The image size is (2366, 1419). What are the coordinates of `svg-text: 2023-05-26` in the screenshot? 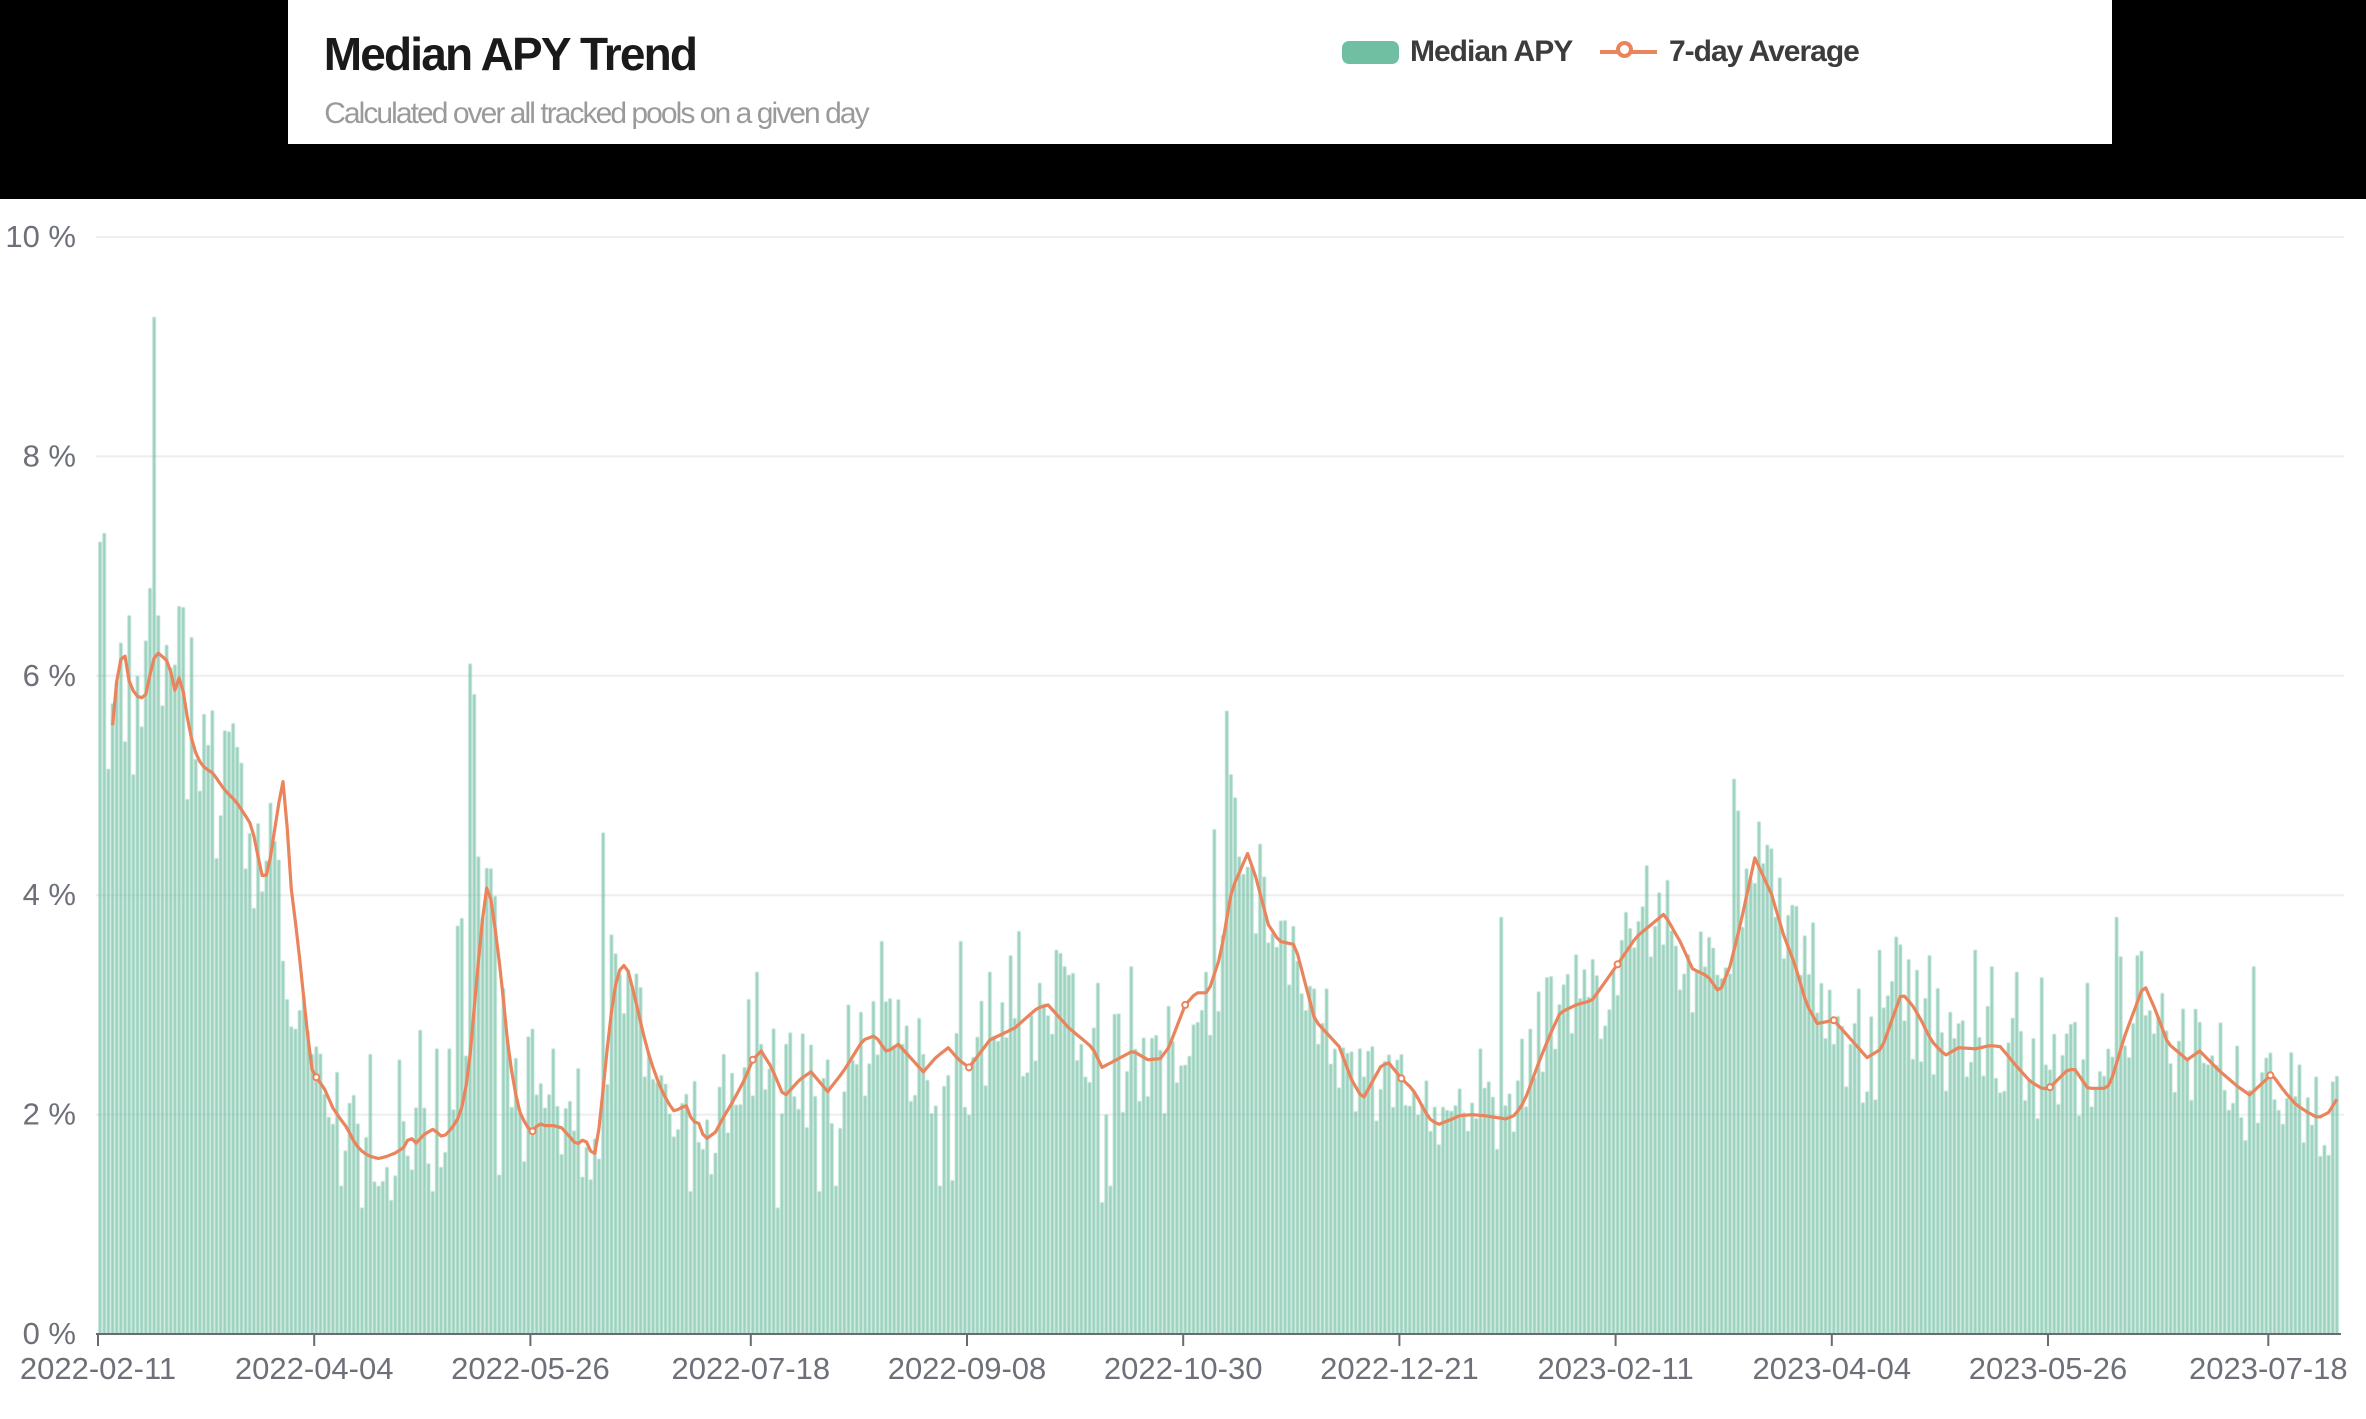 It's located at (2048, 1368).